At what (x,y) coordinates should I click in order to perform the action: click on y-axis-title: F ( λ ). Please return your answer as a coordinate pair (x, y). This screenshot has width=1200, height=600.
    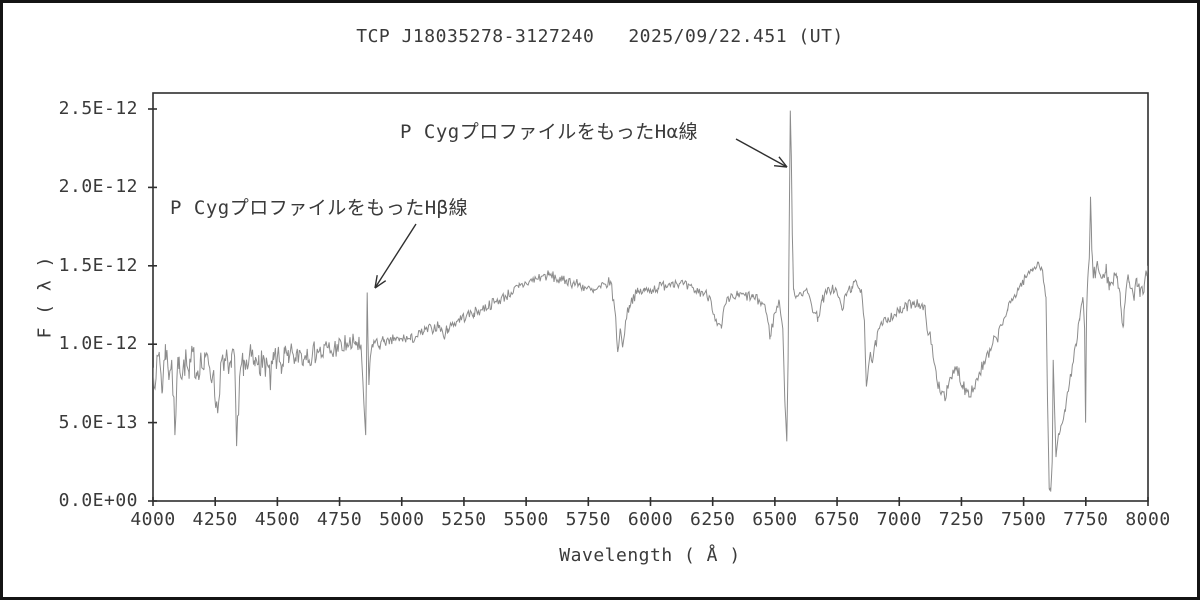
    Looking at the image, I should click on (45, 297).